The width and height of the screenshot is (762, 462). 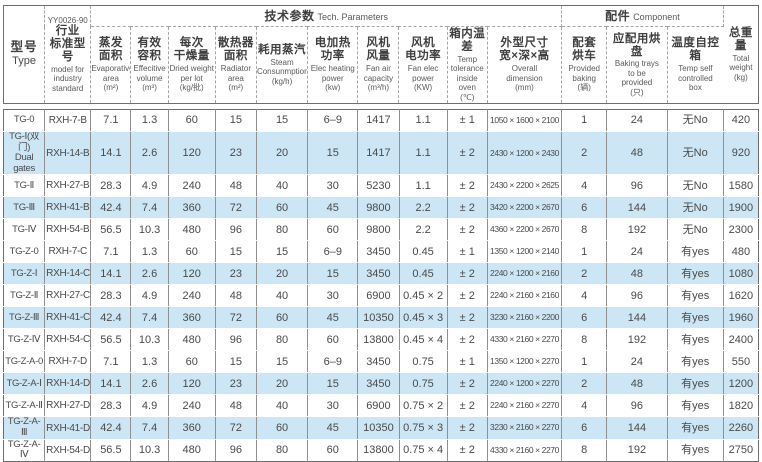 I want to click on value-cell: 45, so click(x=333, y=318).